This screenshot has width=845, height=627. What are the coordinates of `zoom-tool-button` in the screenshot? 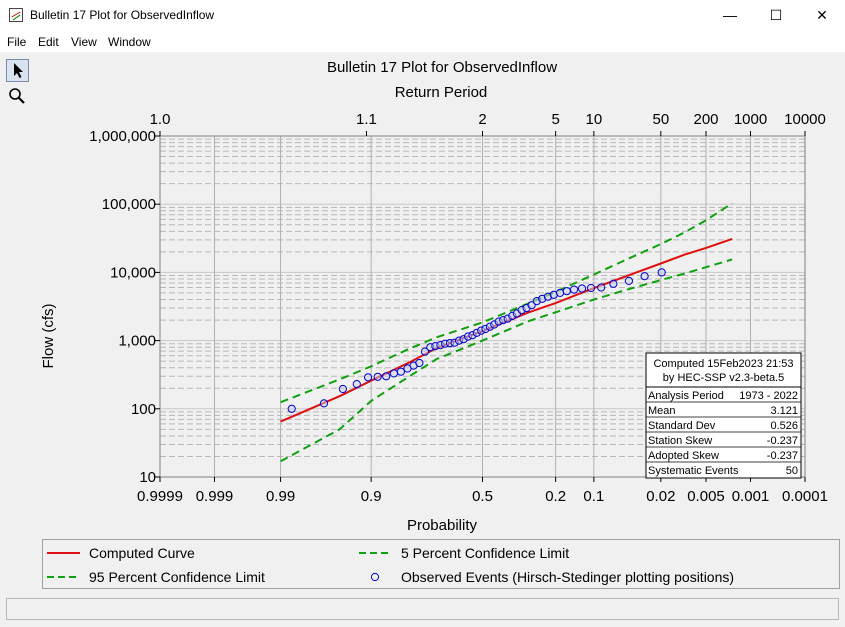 It's located at (17, 96).